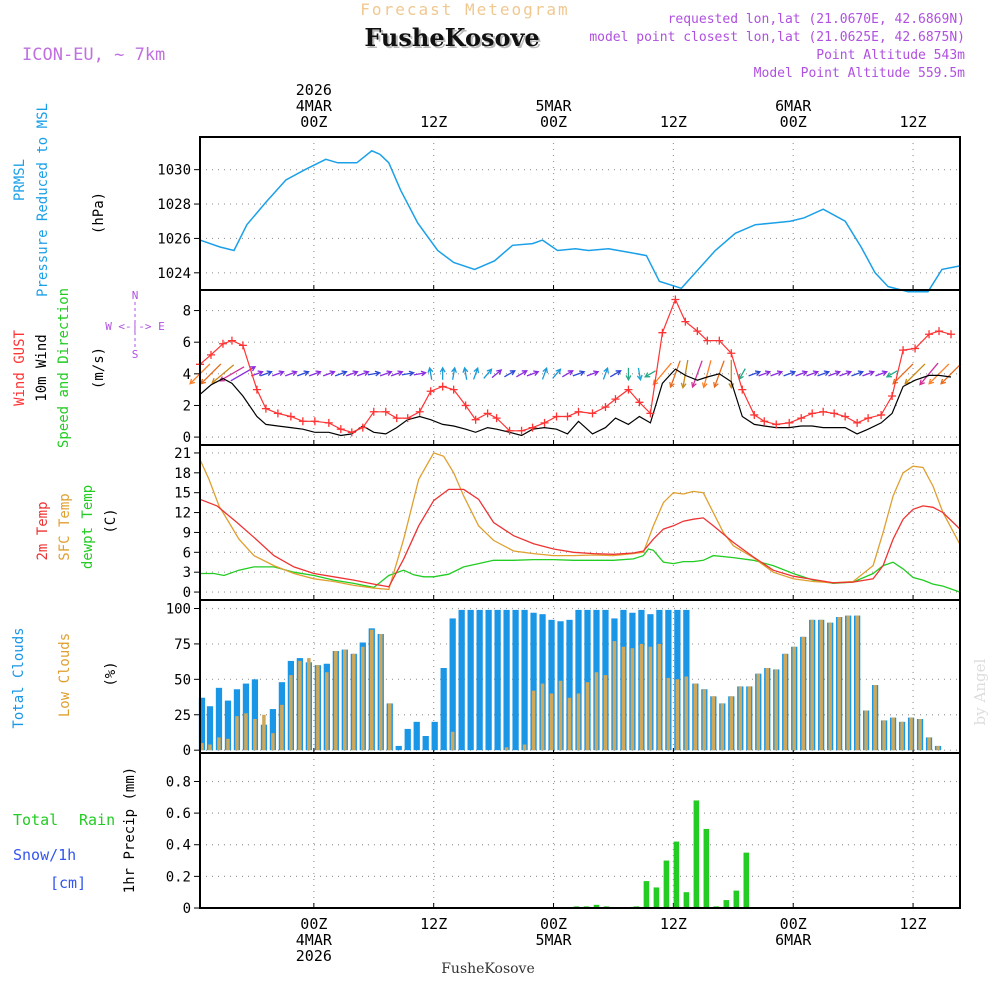 This screenshot has height=1000, width=1000. Describe the element at coordinates (182, 474) in the screenshot. I see `y-tick-label: 18` at that location.